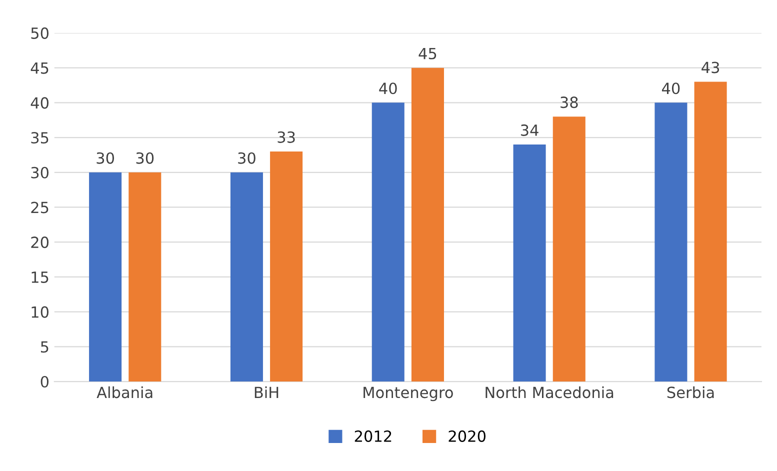 The height and width of the screenshot is (471, 777). What do you see at coordinates (39, 103) in the screenshot?
I see `y-tick-label: 40` at bounding box center [39, 103].